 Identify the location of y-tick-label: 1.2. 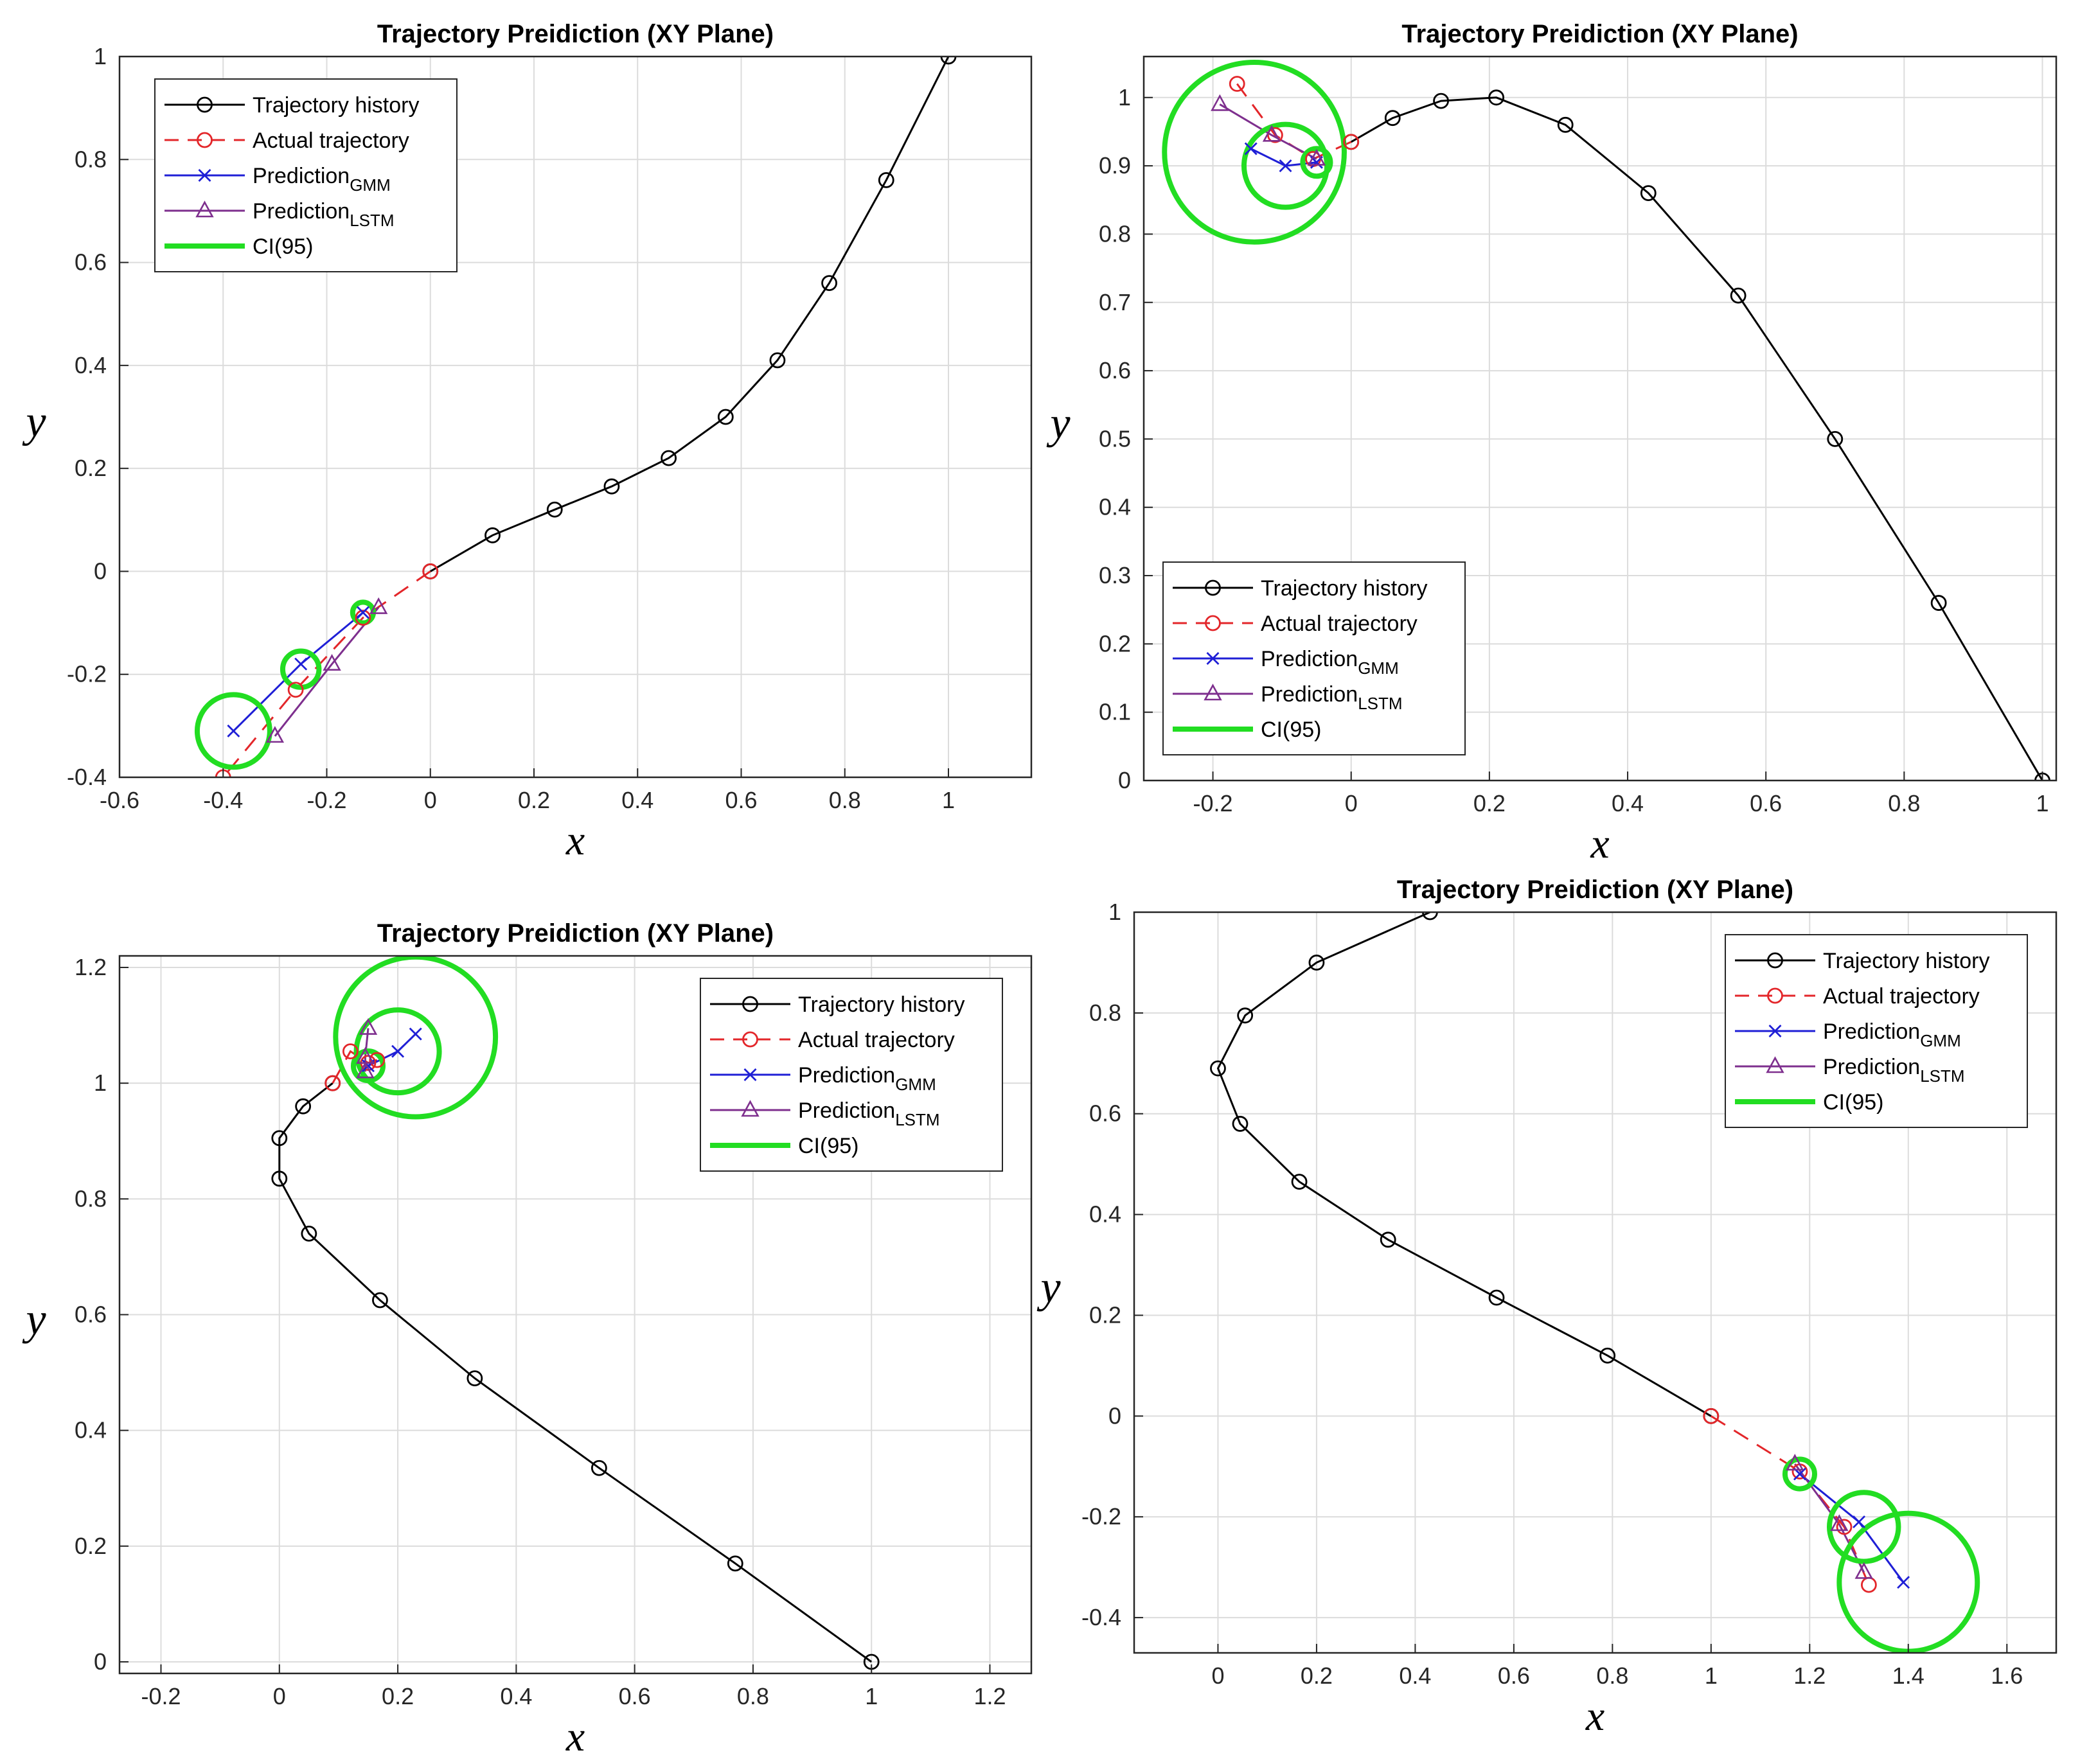
(91, 967).